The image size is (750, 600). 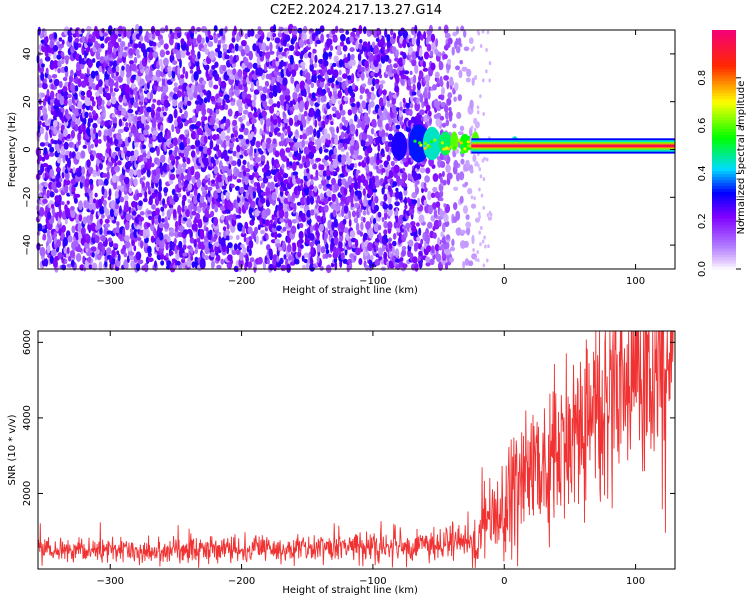 What do you see at coordinates (724, 150) in the screenshot?
I see `colorbar-gradient` at bounding box center [724, 150].